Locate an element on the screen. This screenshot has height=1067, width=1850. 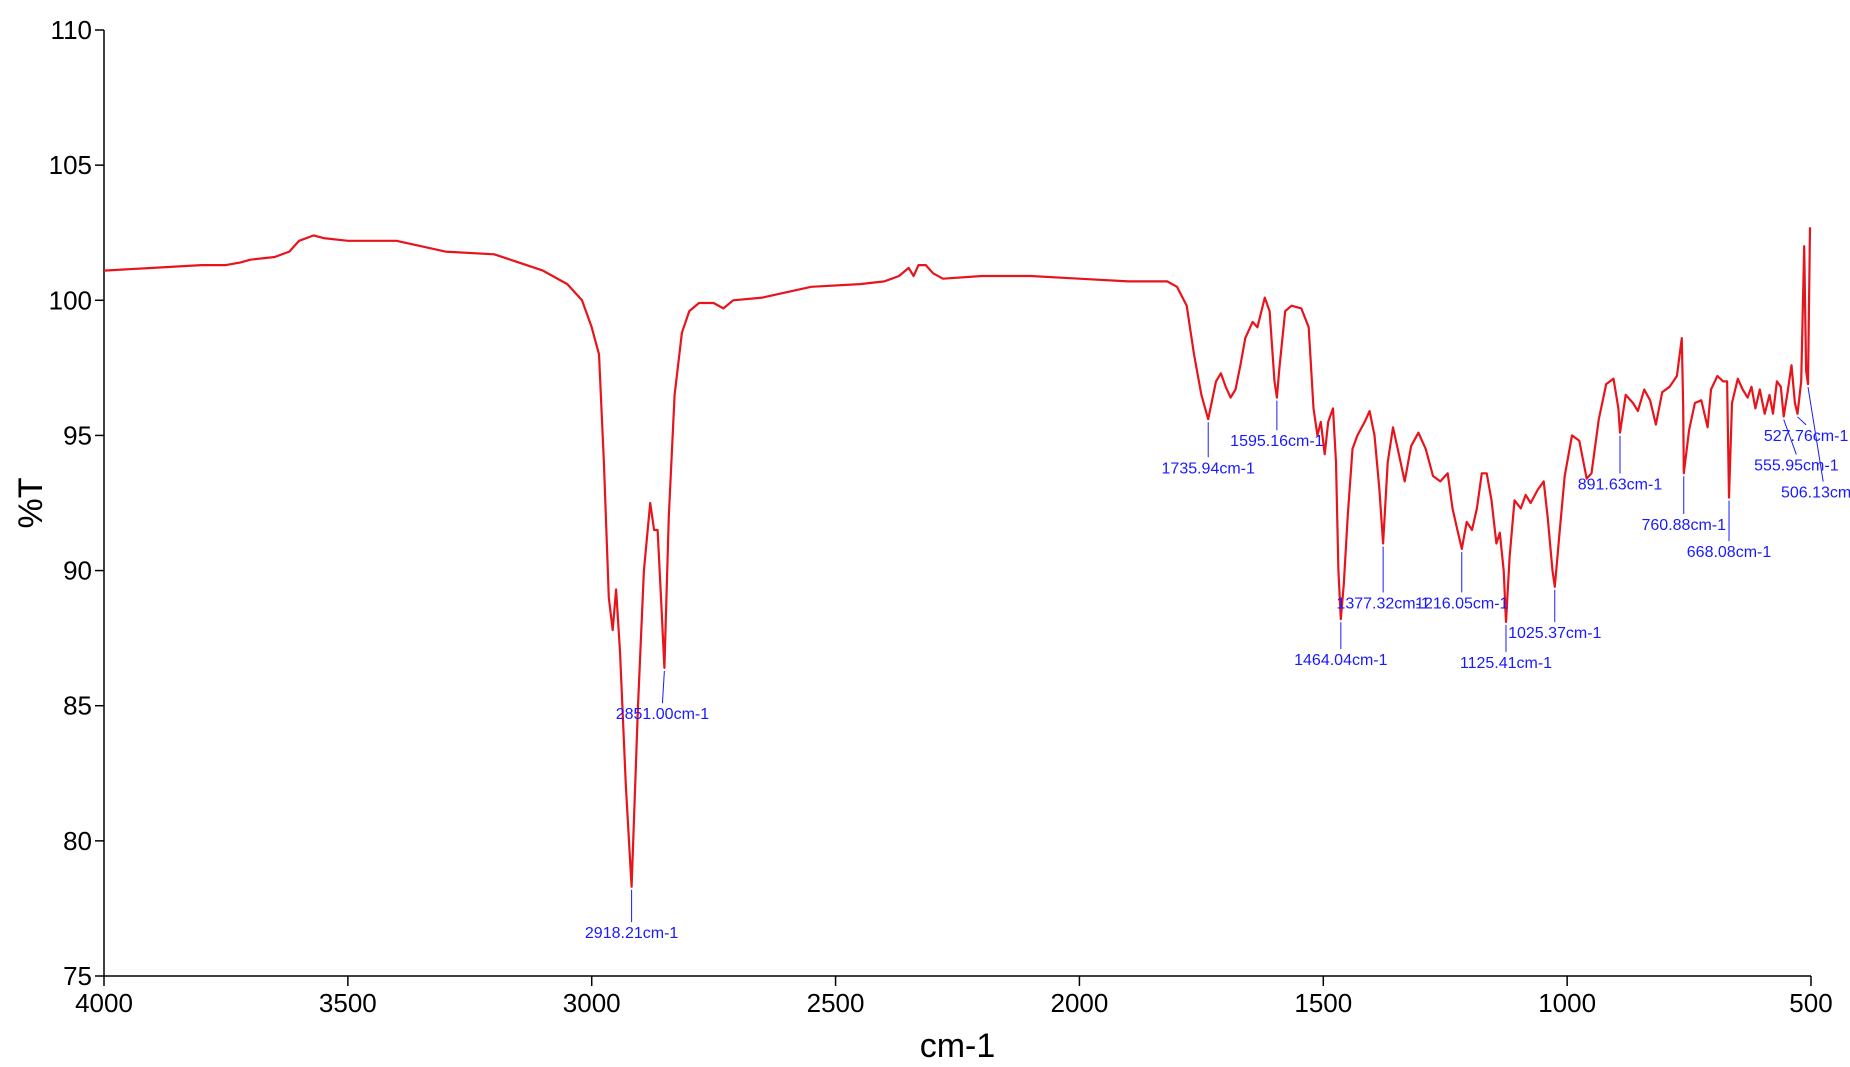
peak-label: 527.76cm-1 is located at coordinates (1806, 436).